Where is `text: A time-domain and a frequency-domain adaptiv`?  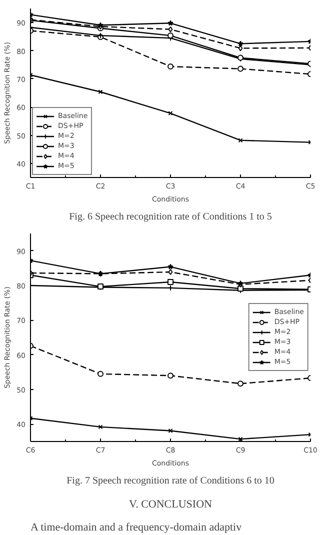 text: A time-domain and a frequency-domain adaptiv is located at coordinates (136, 528).